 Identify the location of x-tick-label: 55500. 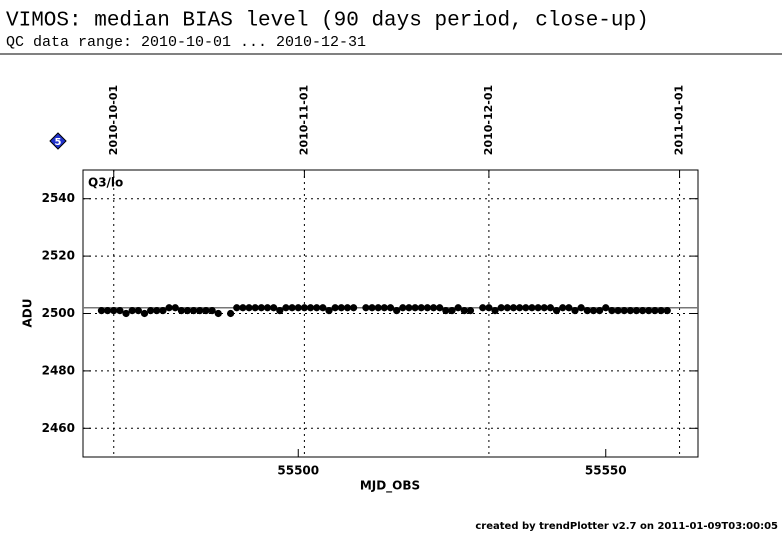
(298, 471).